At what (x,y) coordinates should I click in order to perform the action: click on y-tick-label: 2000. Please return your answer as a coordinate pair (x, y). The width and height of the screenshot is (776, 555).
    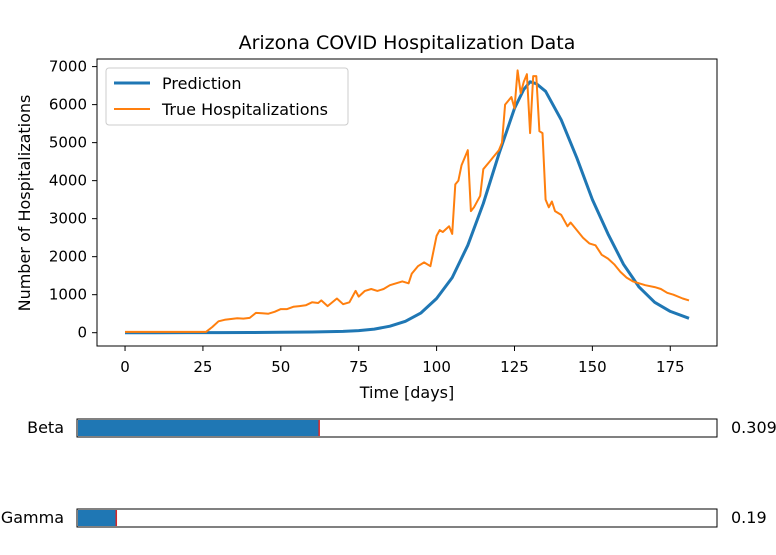
    Looking at the image, I should click on (68, 257).